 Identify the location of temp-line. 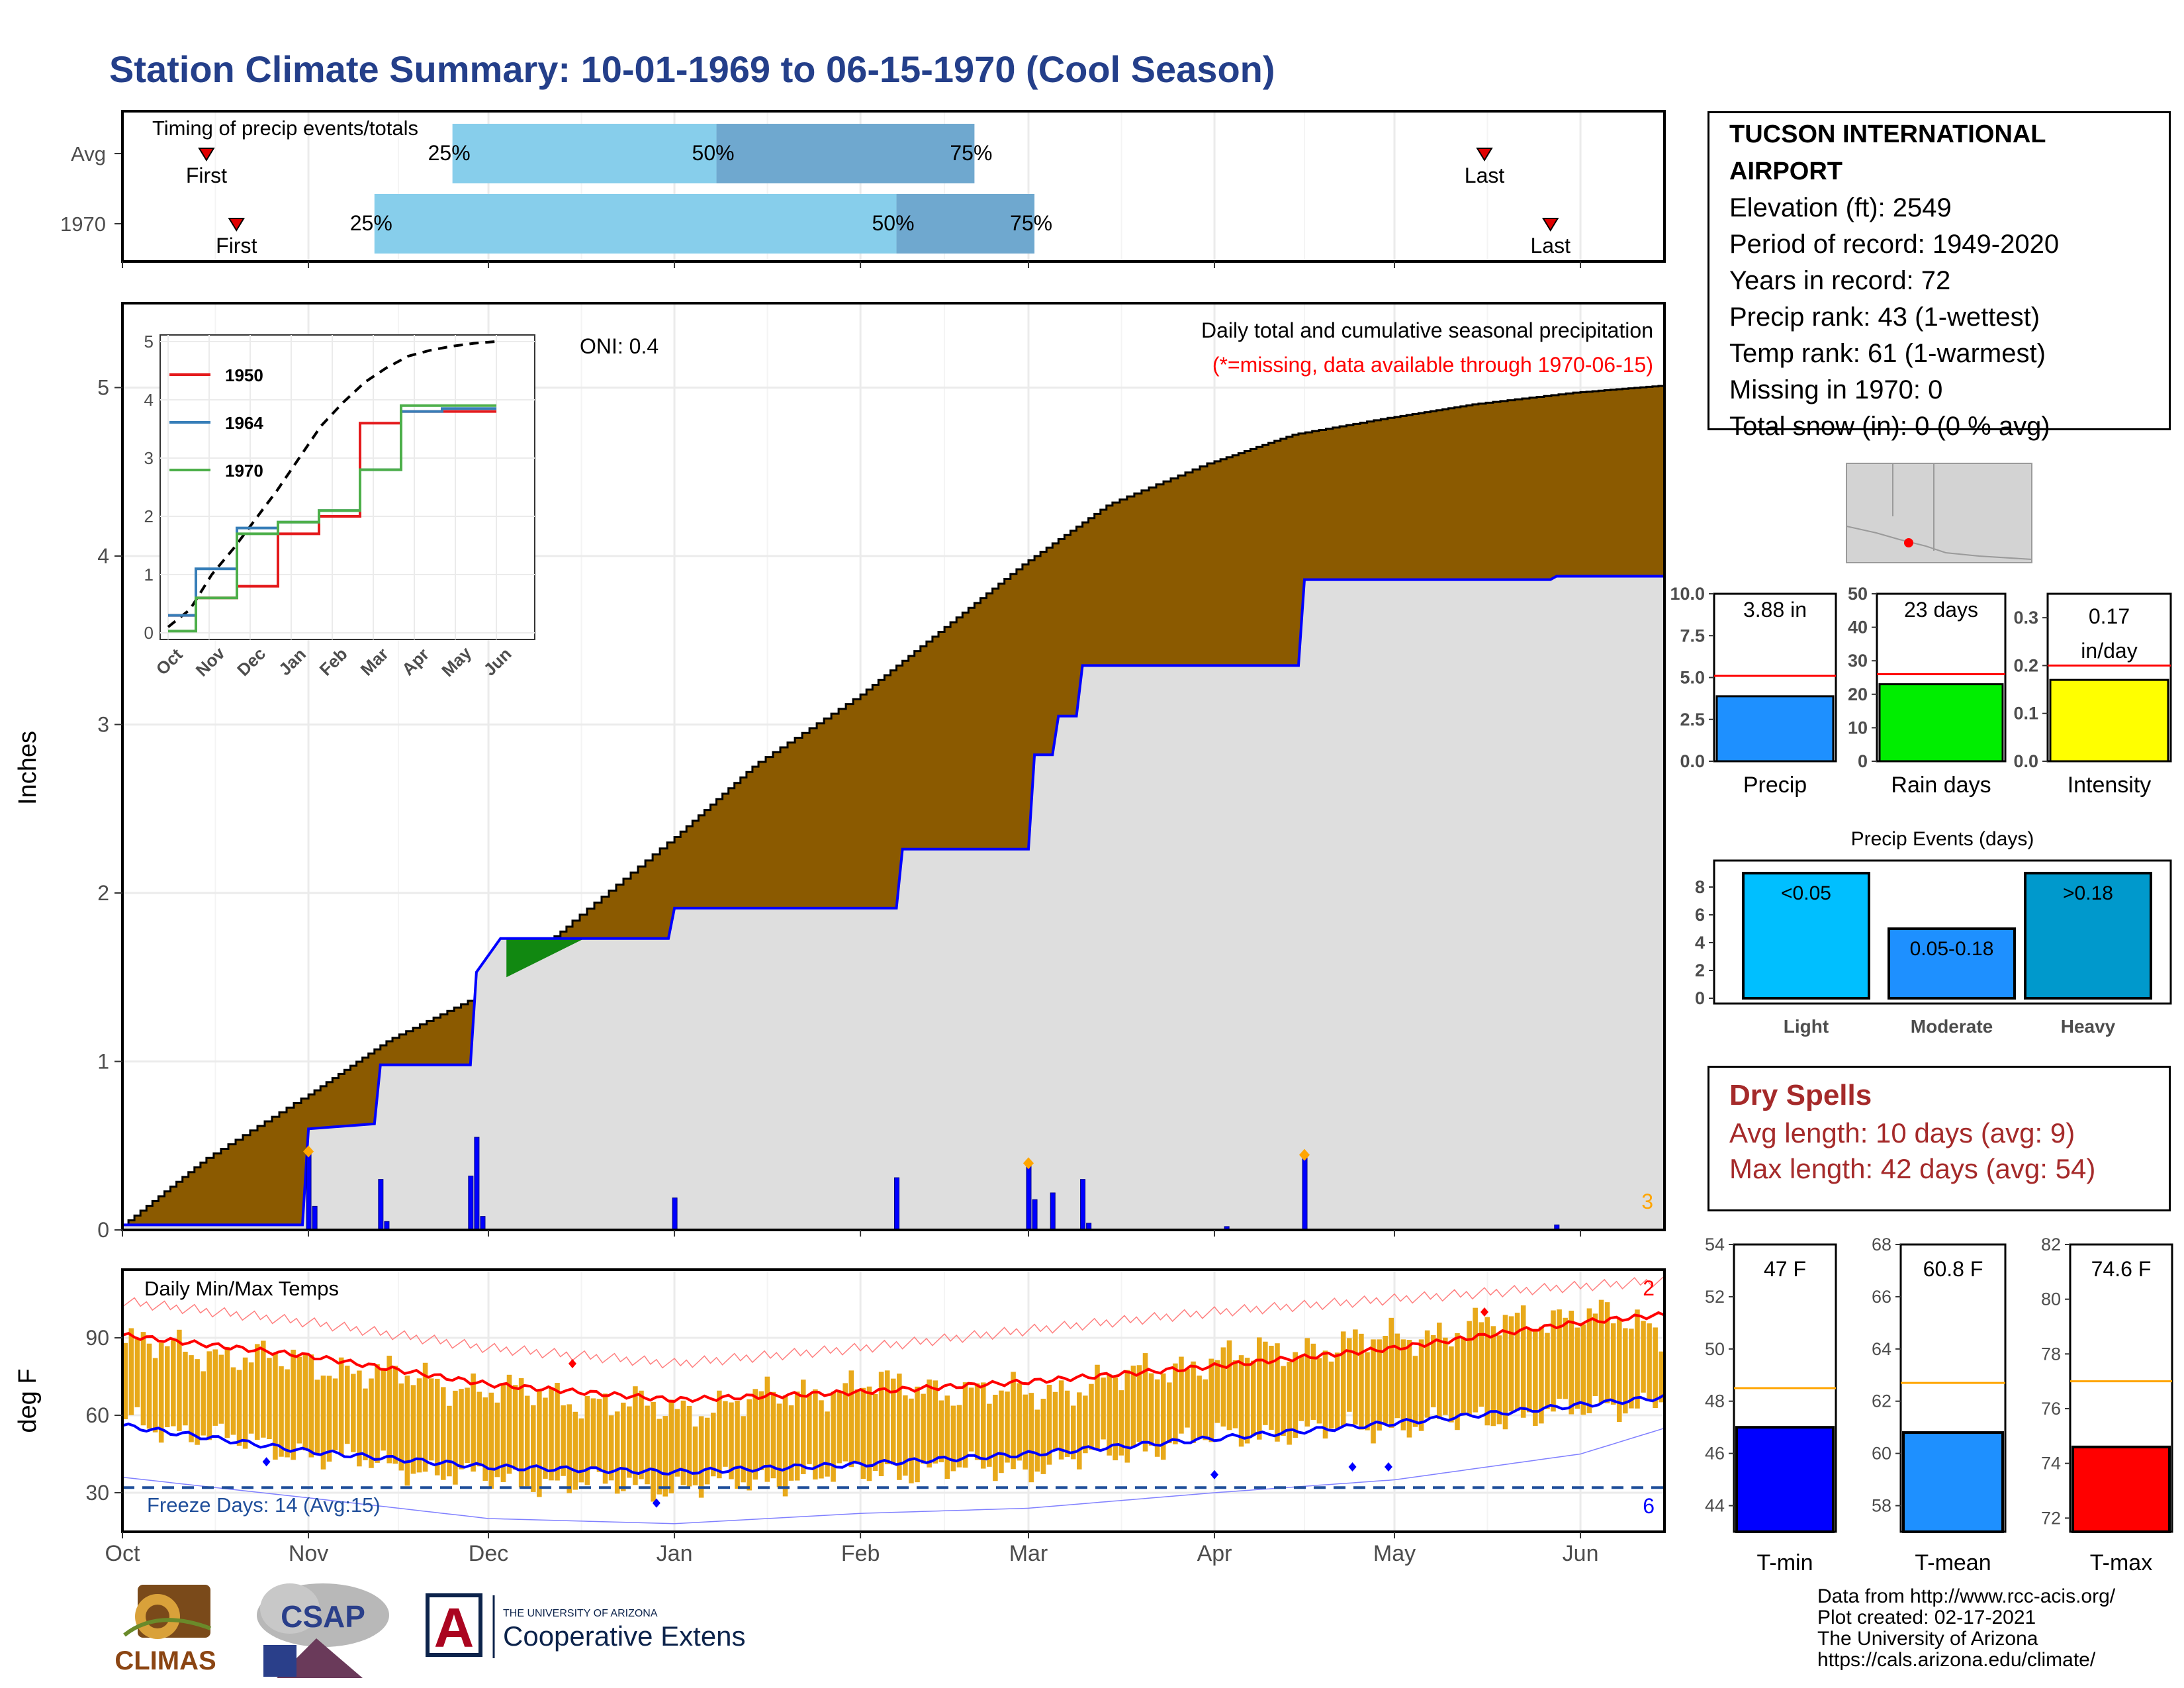
(893, 1475).